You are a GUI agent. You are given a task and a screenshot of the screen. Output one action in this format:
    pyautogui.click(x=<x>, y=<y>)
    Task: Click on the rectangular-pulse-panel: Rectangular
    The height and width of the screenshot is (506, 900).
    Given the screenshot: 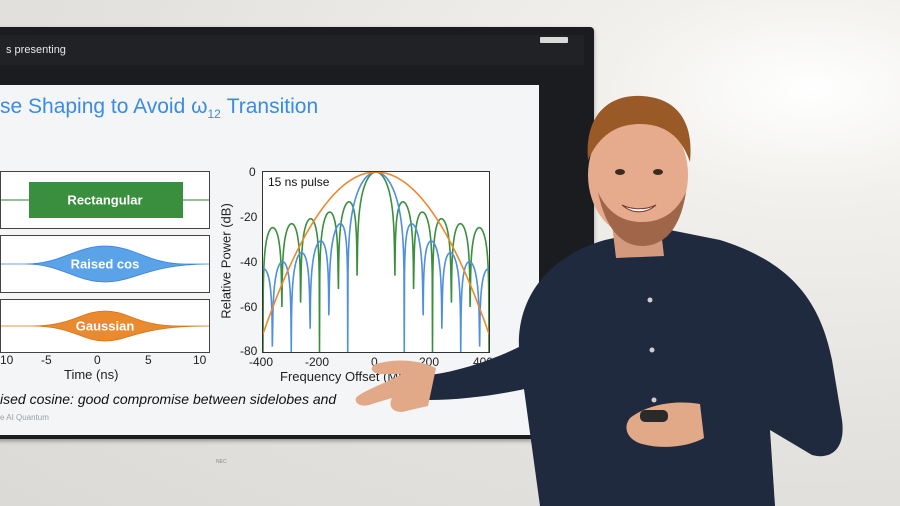 What is the action you would take?
    pyautogui.click(x=105, y=200)
    